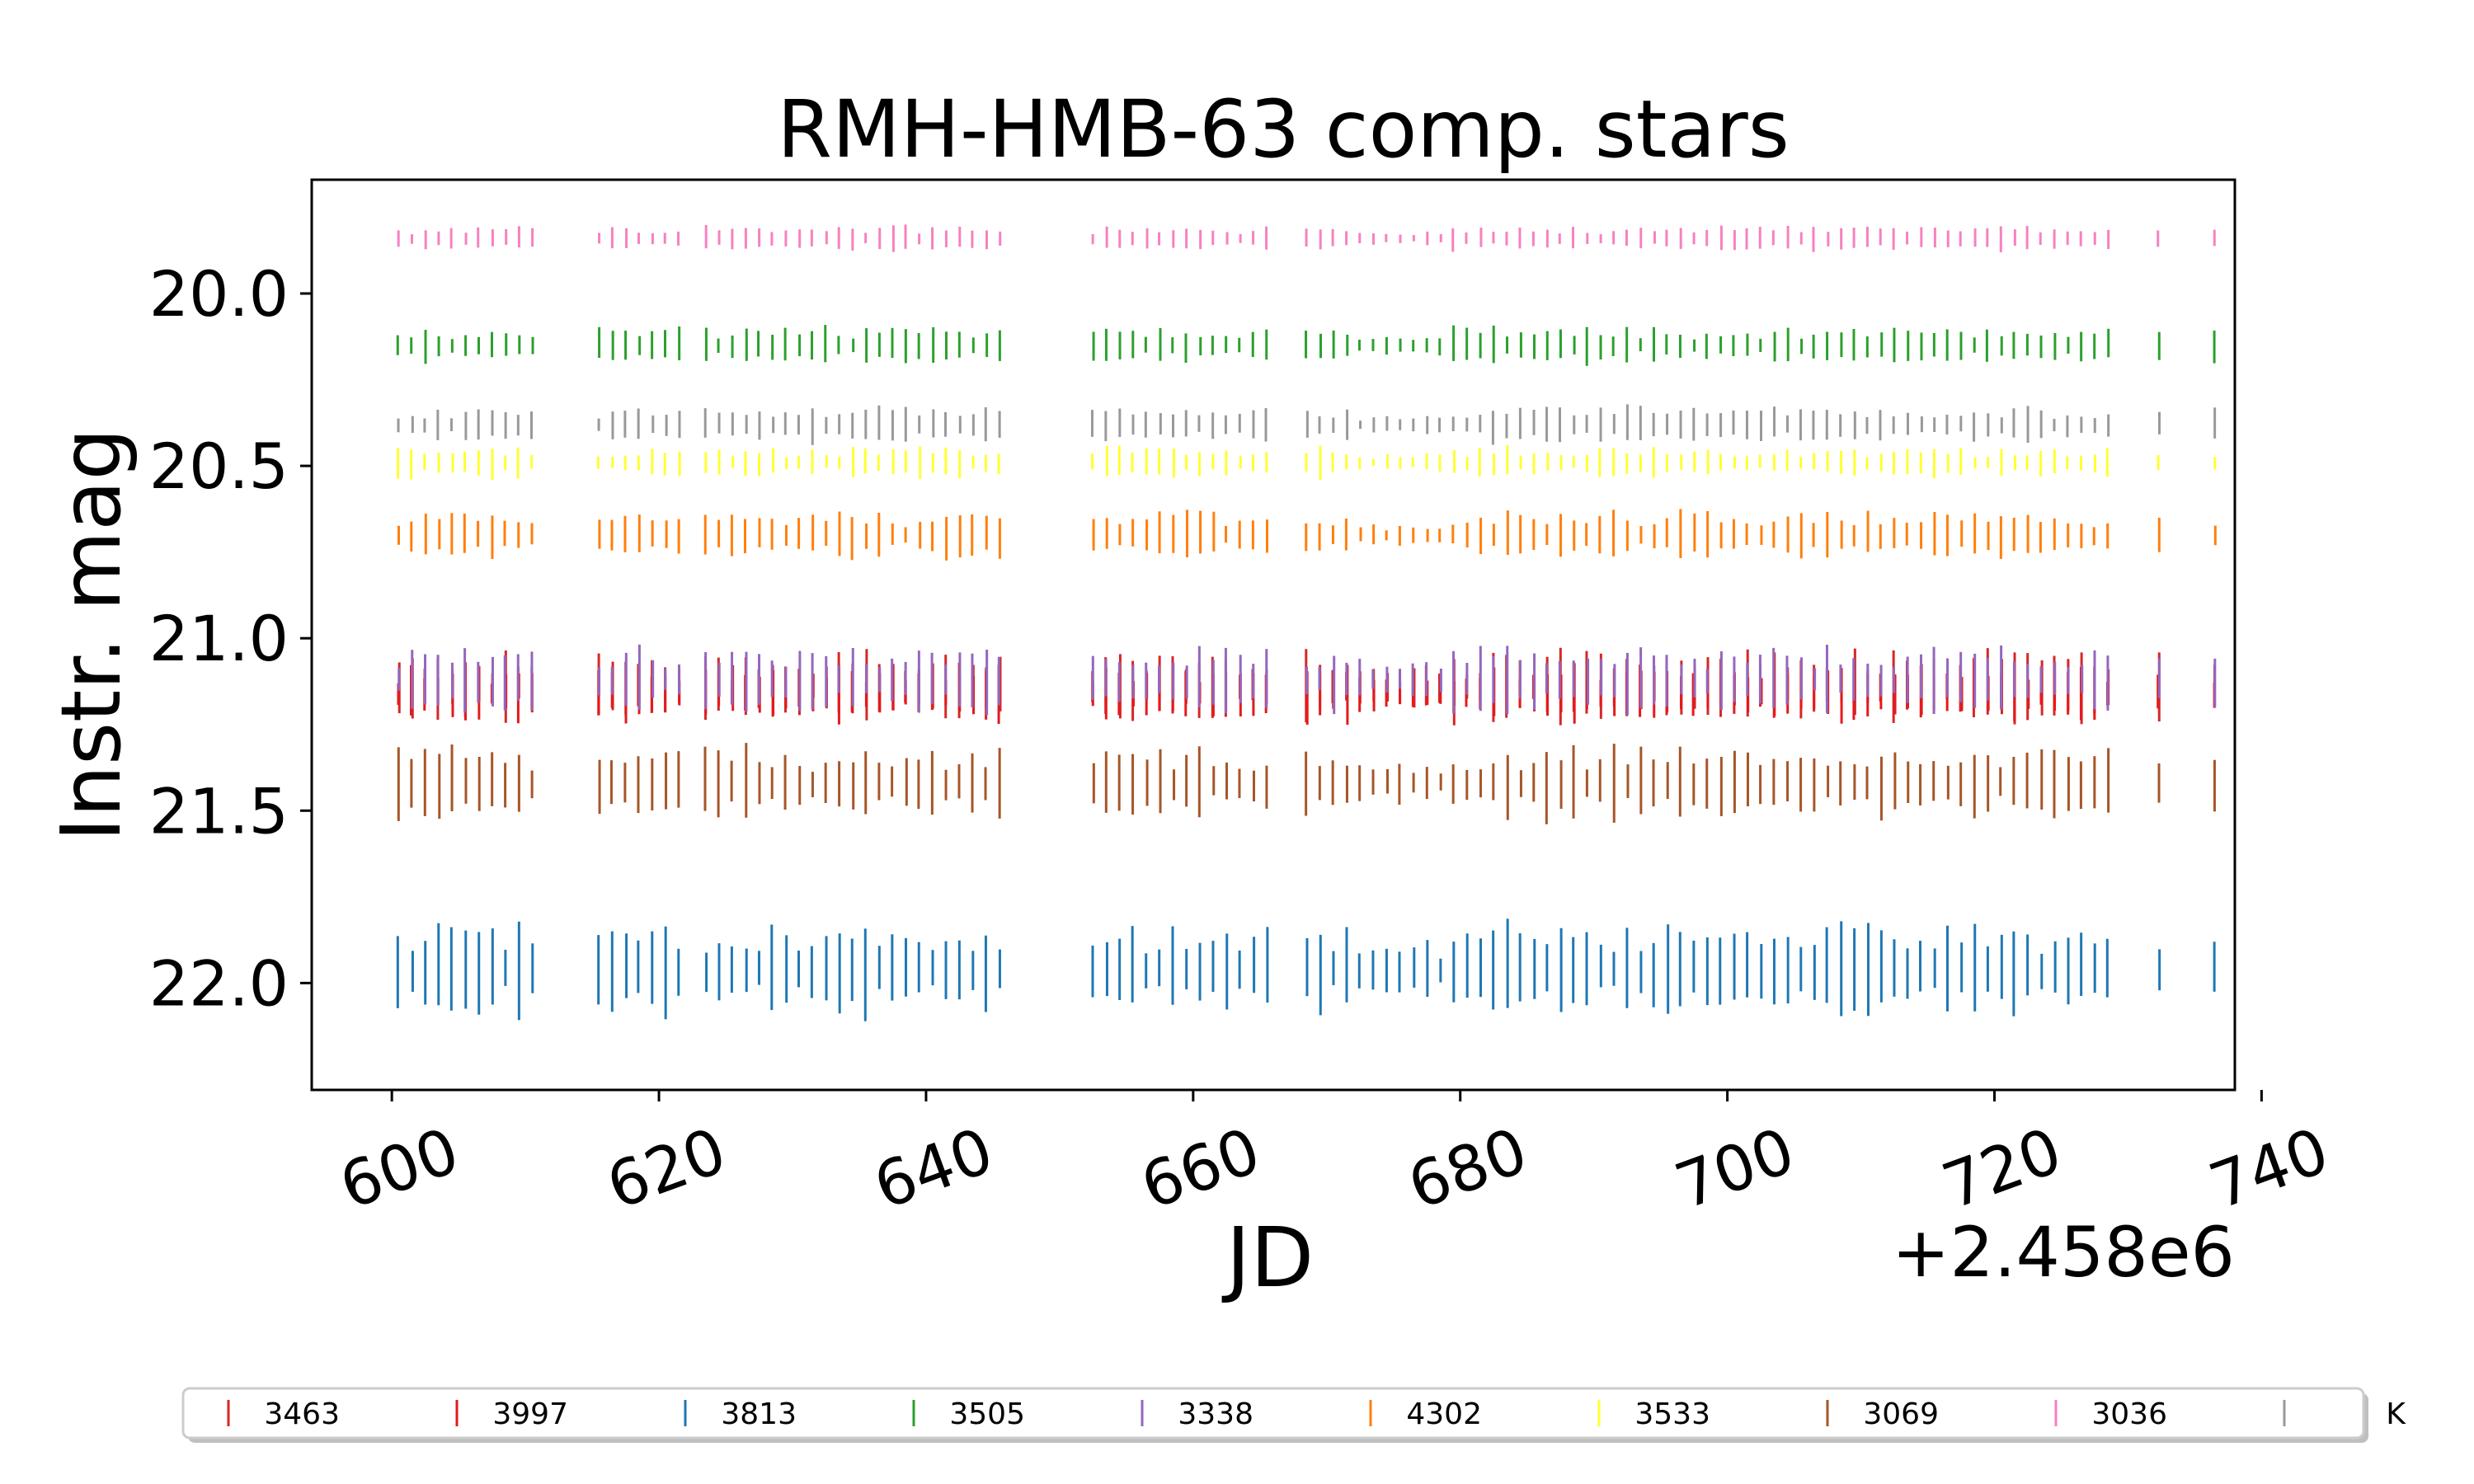 The height and width of the screenshot is (1484, 2474). I want to click on x-tick-label: 620, so click(667, 1168).